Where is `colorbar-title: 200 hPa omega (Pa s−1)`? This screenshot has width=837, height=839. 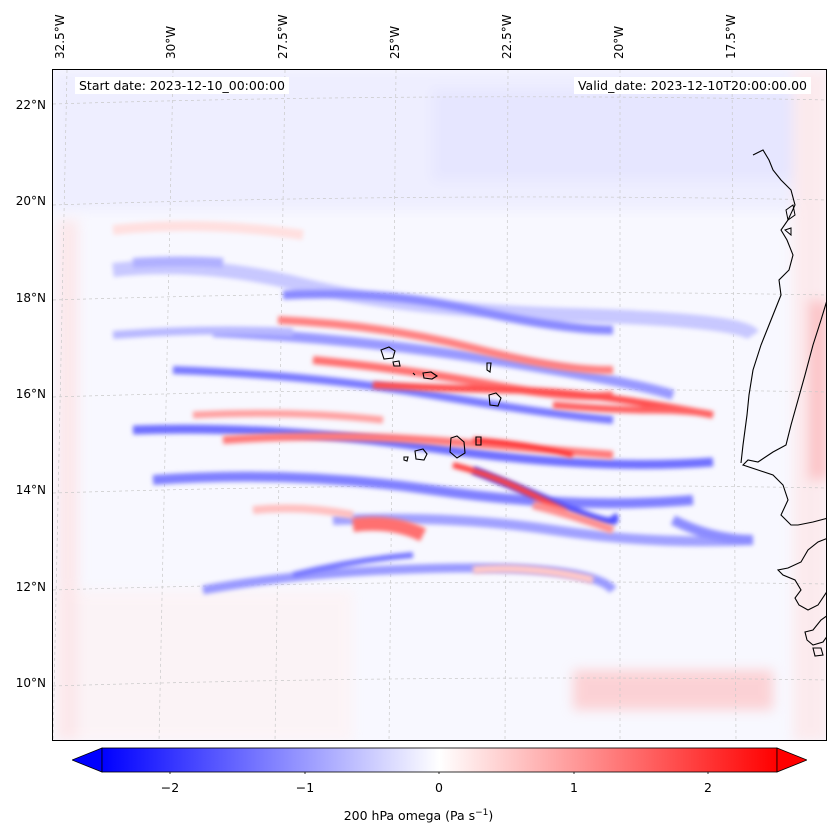
colorbar-title: 200 hPa omega (Pa s−1) is located at coordinates (418, 815).